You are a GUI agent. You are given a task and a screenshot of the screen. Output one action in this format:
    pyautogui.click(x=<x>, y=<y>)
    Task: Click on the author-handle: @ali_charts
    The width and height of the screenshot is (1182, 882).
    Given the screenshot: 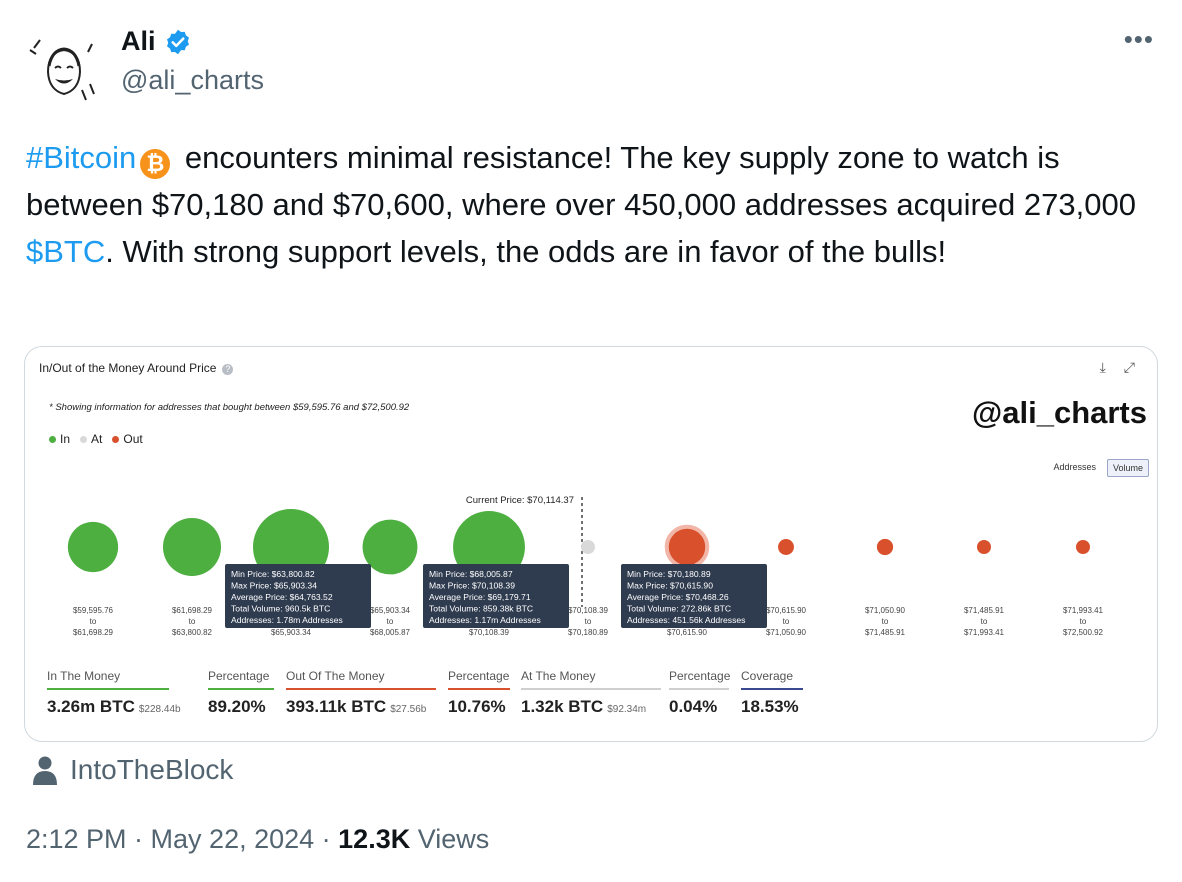 What is the action you would take?
    pyautogui.click(x=192, y=80)
    